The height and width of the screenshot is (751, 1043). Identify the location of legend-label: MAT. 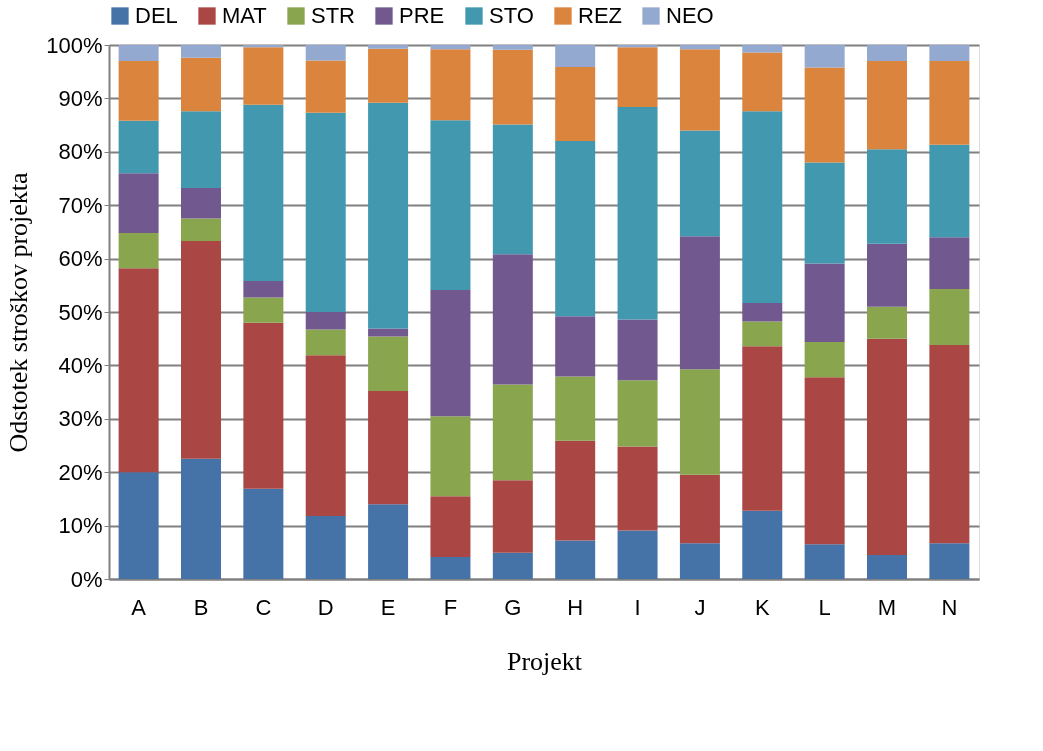
(244, 15).